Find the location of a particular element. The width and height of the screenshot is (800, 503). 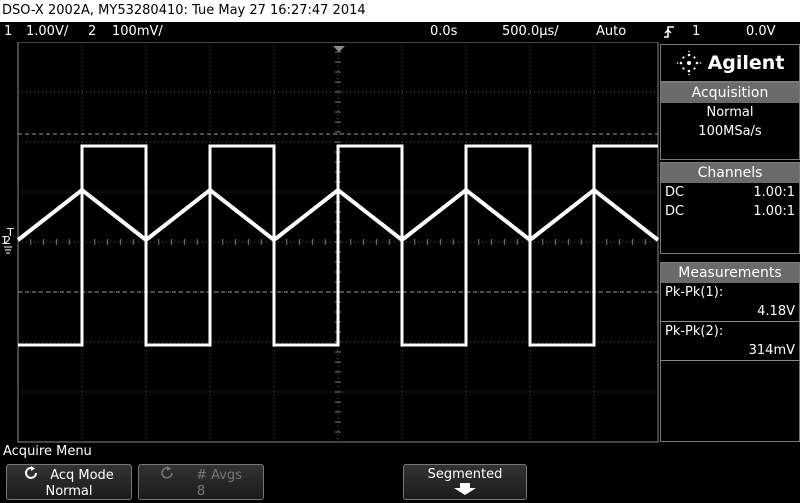

acq-mode-value: Normal is located at coordinates (69, 491).